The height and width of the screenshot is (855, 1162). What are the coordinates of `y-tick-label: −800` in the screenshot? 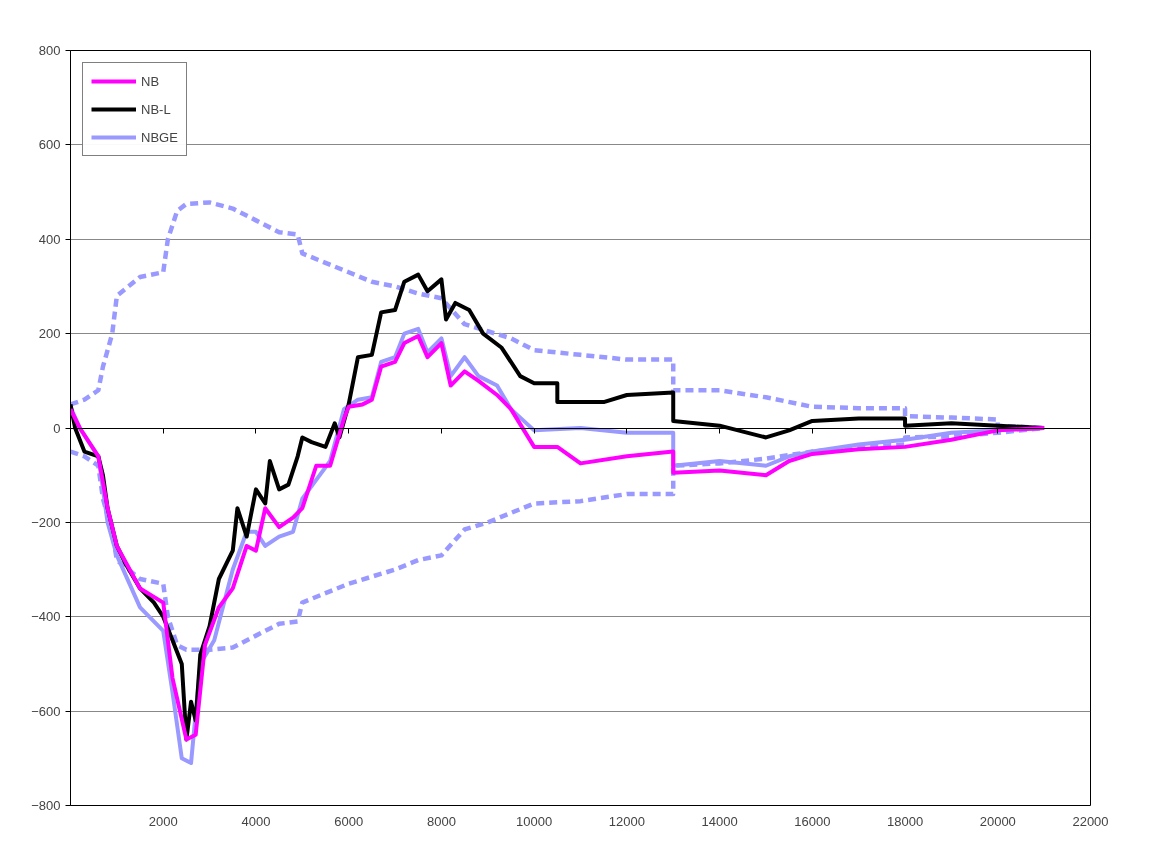 It's located at (46, 805).